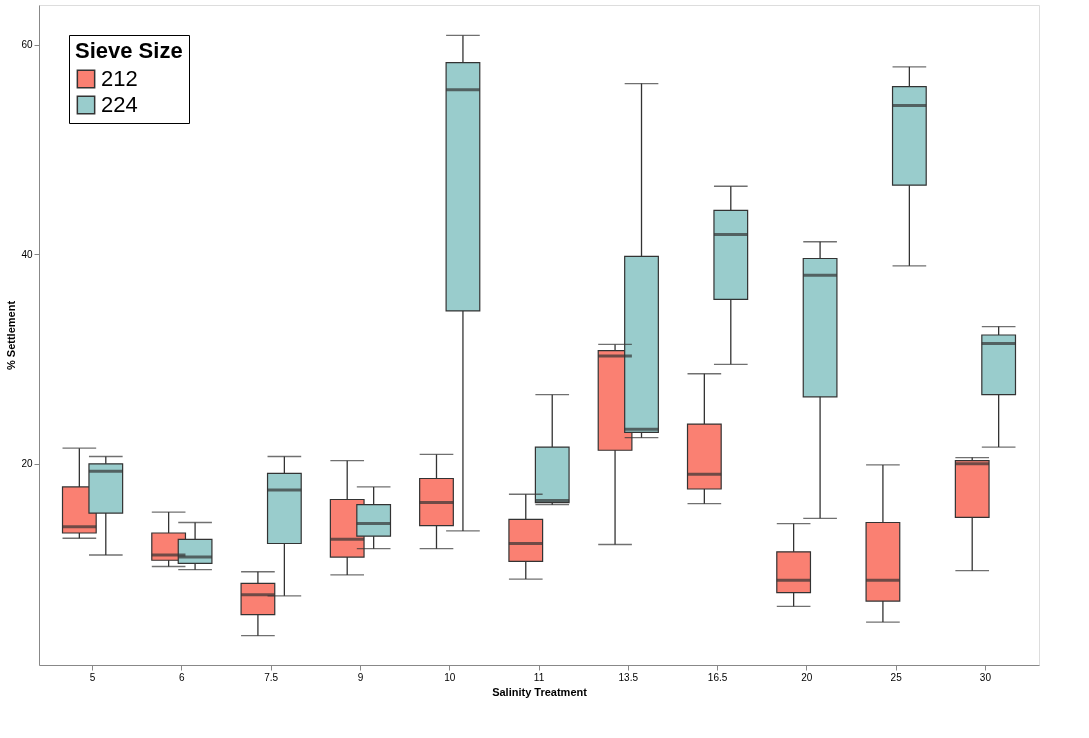  I want to click on x-tick-label: 13.5, so click(628, 677).